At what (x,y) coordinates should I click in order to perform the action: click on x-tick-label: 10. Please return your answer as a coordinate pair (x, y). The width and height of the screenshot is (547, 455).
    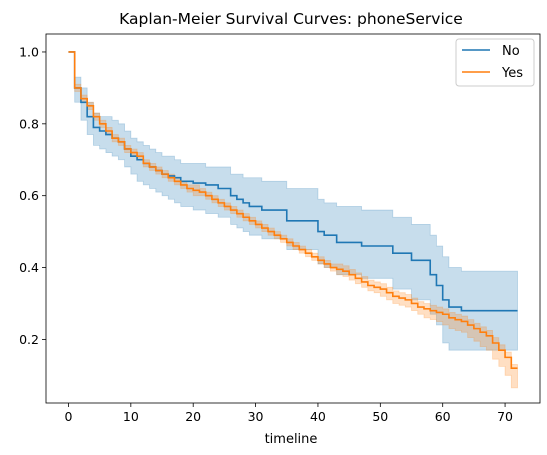
    Looking at the image, I should click on (131, 416).